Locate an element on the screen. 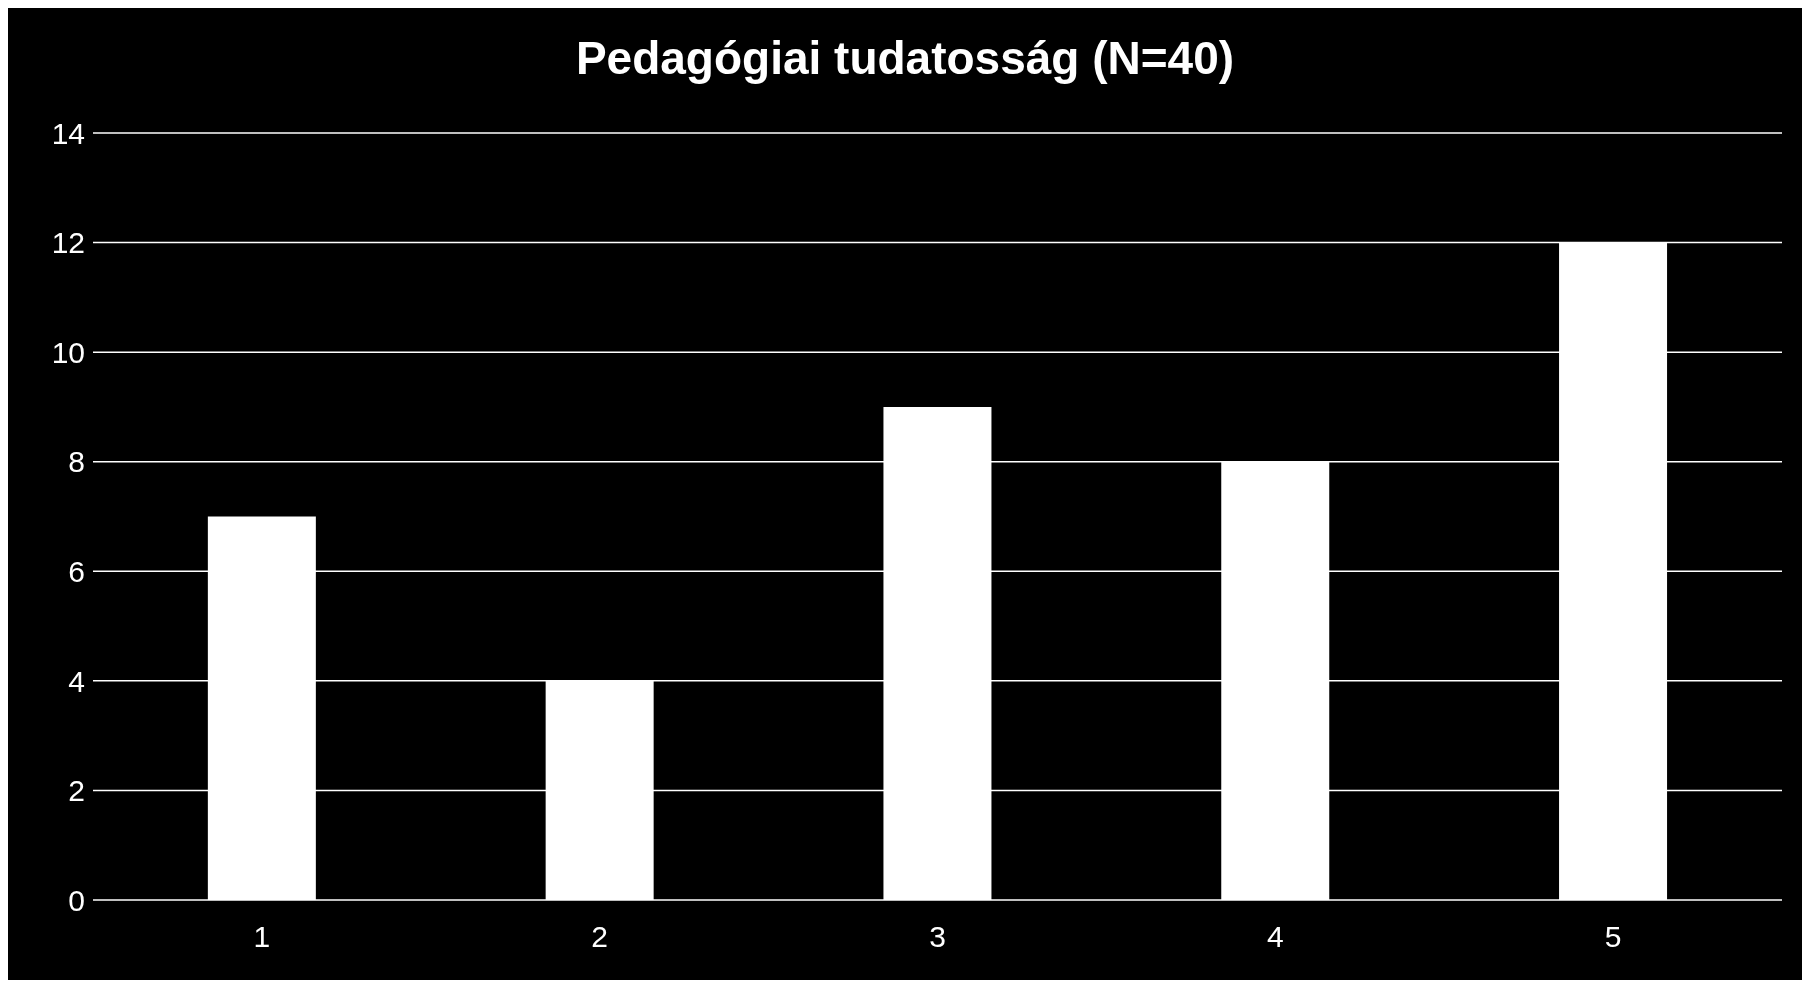  y-tick-label: 10 is located at coordinates (68, 352).